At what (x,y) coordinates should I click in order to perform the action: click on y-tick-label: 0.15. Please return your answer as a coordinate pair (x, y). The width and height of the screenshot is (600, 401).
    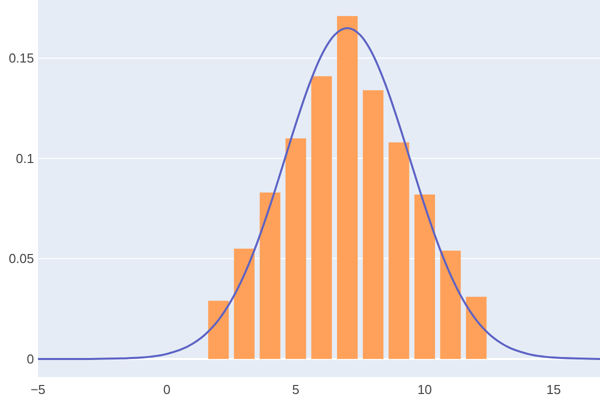
    Looking at the image, I should click on (21, 58).